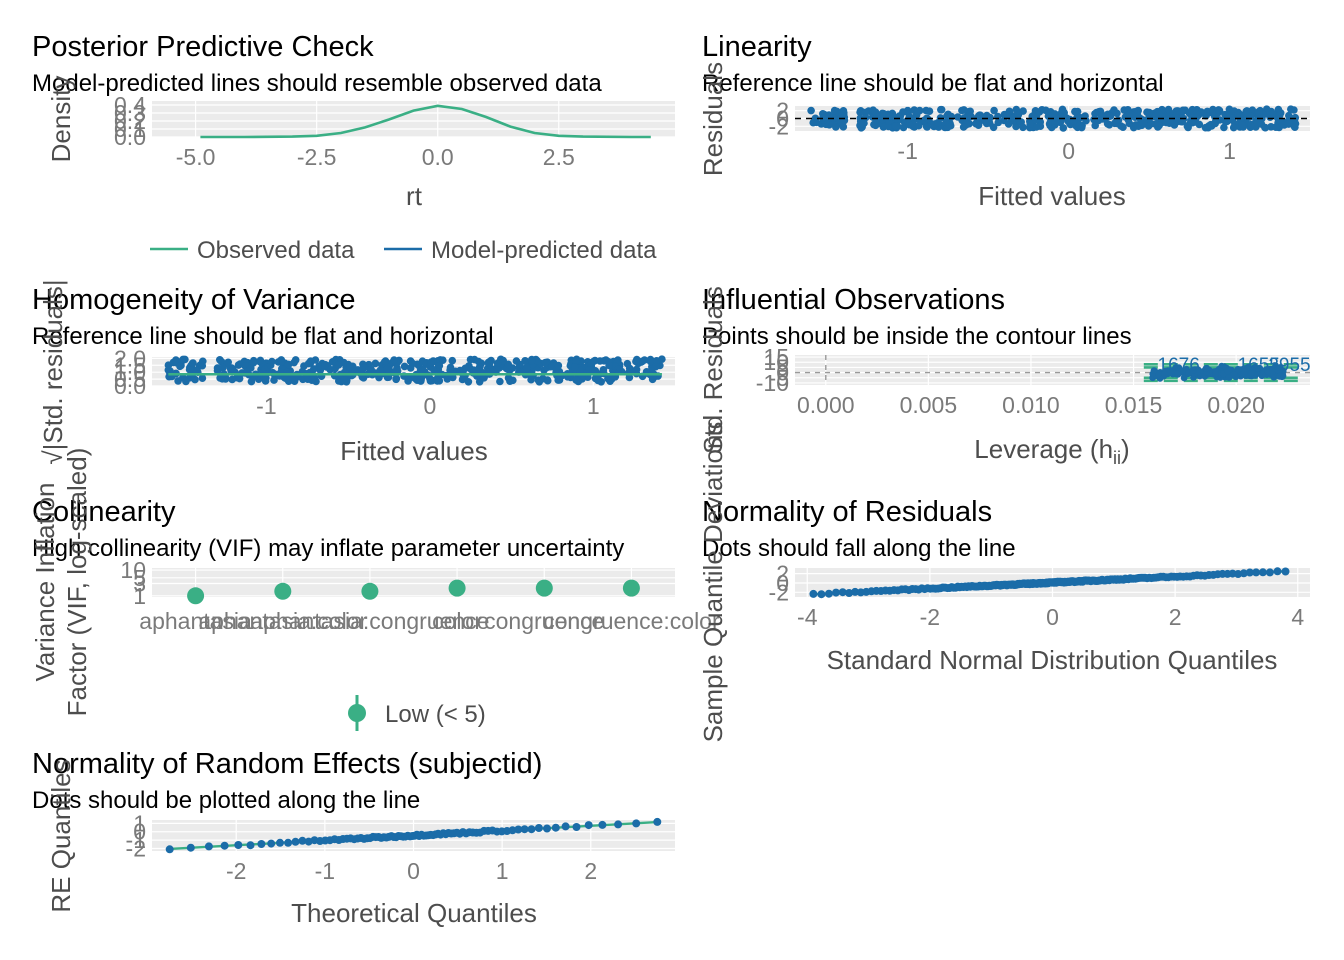  What do you see at coordinates (435, 714) in the screenshot?
I see `legend-label-low: Low (< 5)` at bounding box center [435, 714].